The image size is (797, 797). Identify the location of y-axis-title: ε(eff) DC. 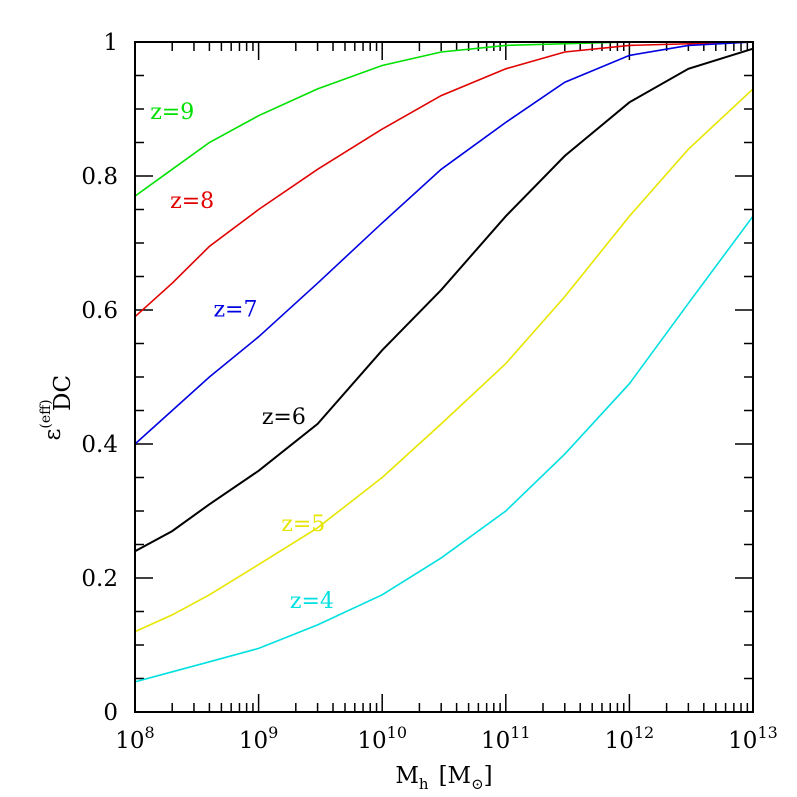
(57, 408).